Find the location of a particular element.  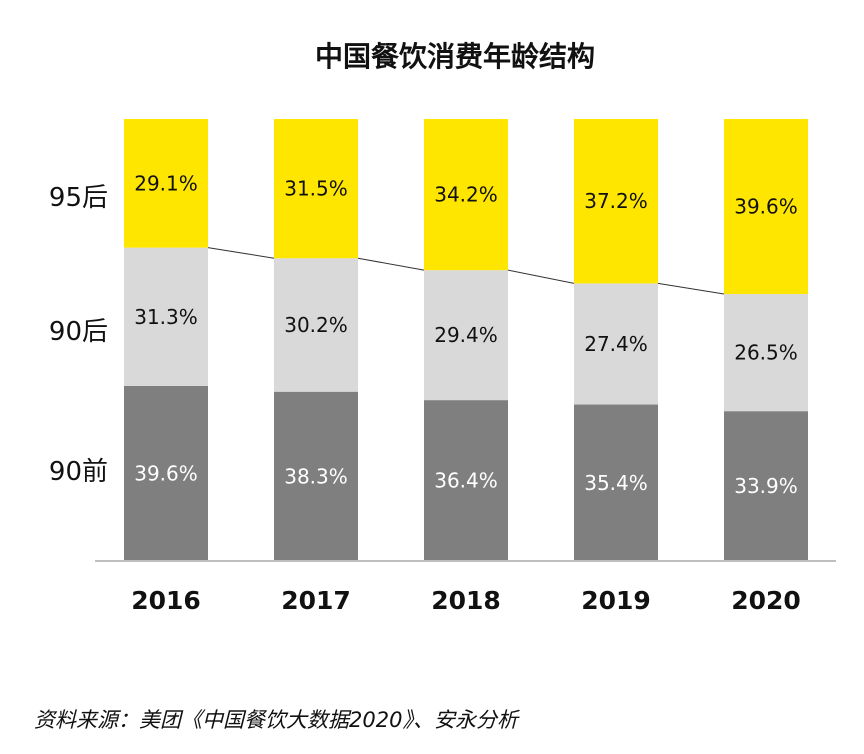

data-label-2016-s1: 31.3% is located at coordinates (166, 317).